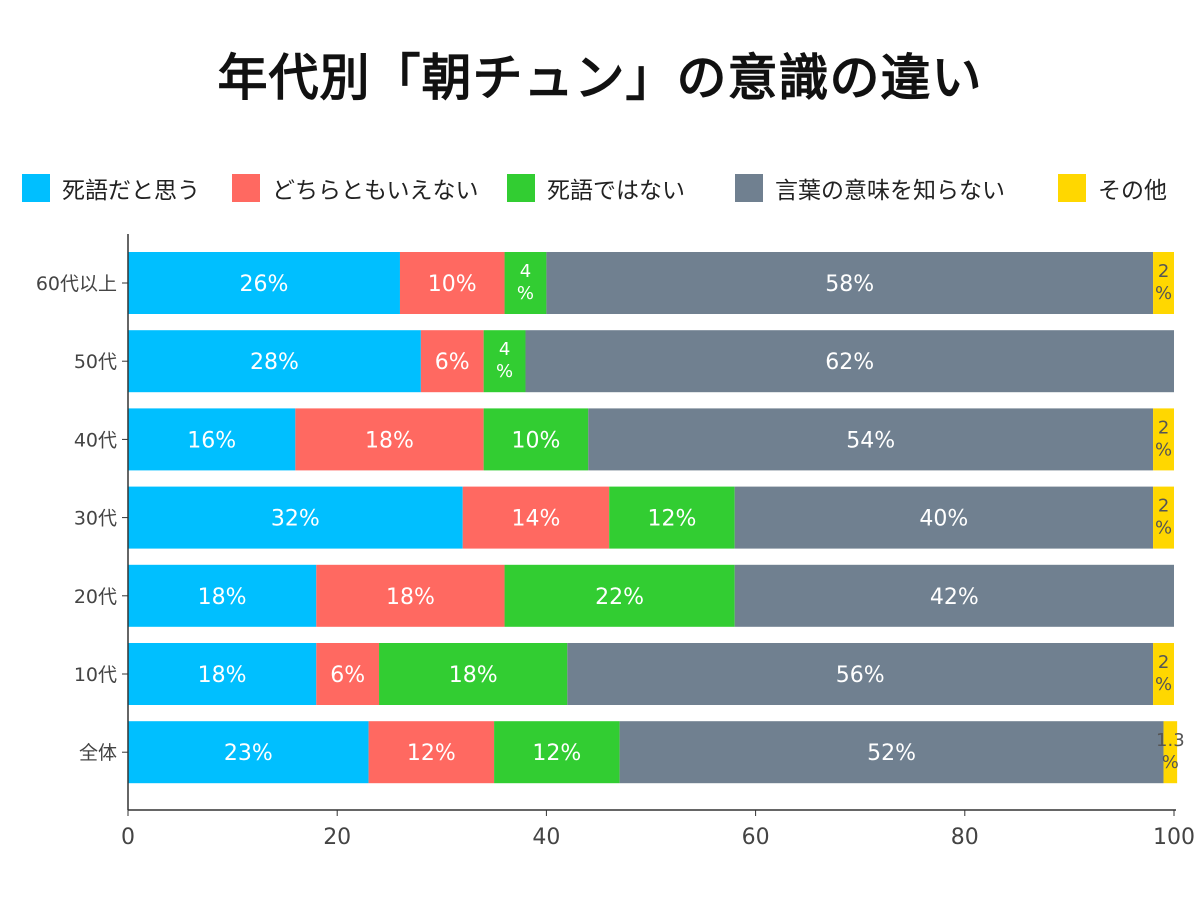 This screenshot has width=1200, height=900. I want to click on legend-label: その他, so click(1132, 191).